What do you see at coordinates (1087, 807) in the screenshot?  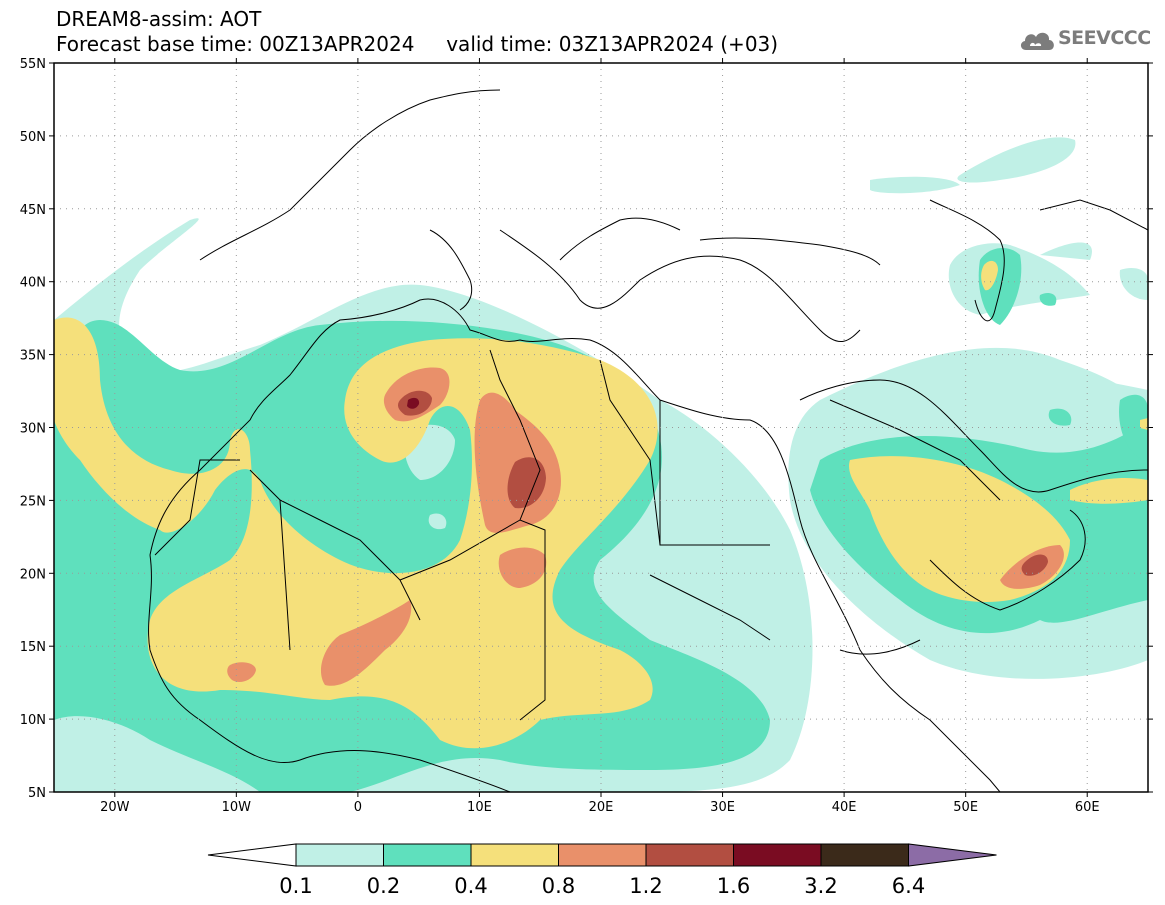 I see `lon-tick-label: 60E` at bounding box center [1087, 807].